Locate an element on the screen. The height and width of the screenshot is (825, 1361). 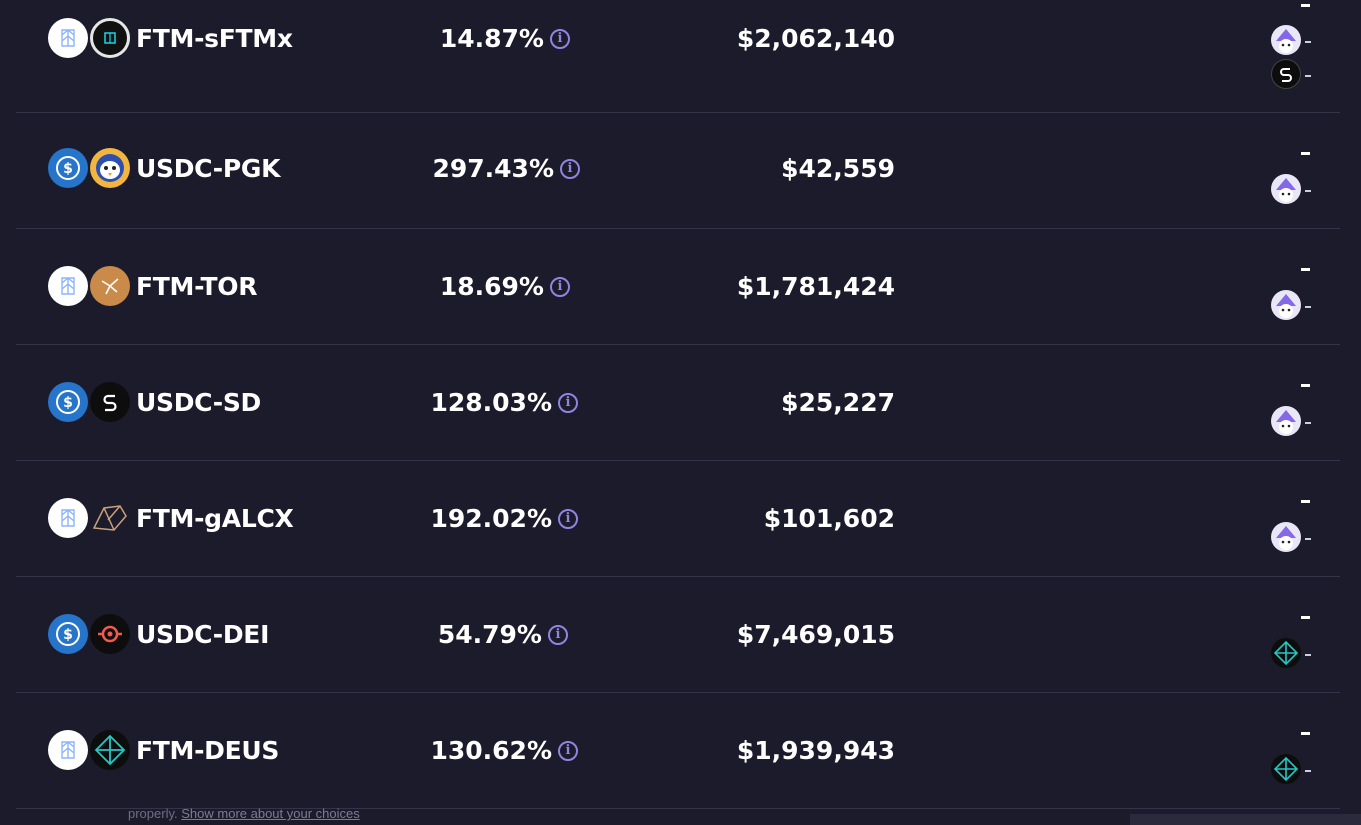
apr-cell: 54.79% i is located at coordinates (503, 634).